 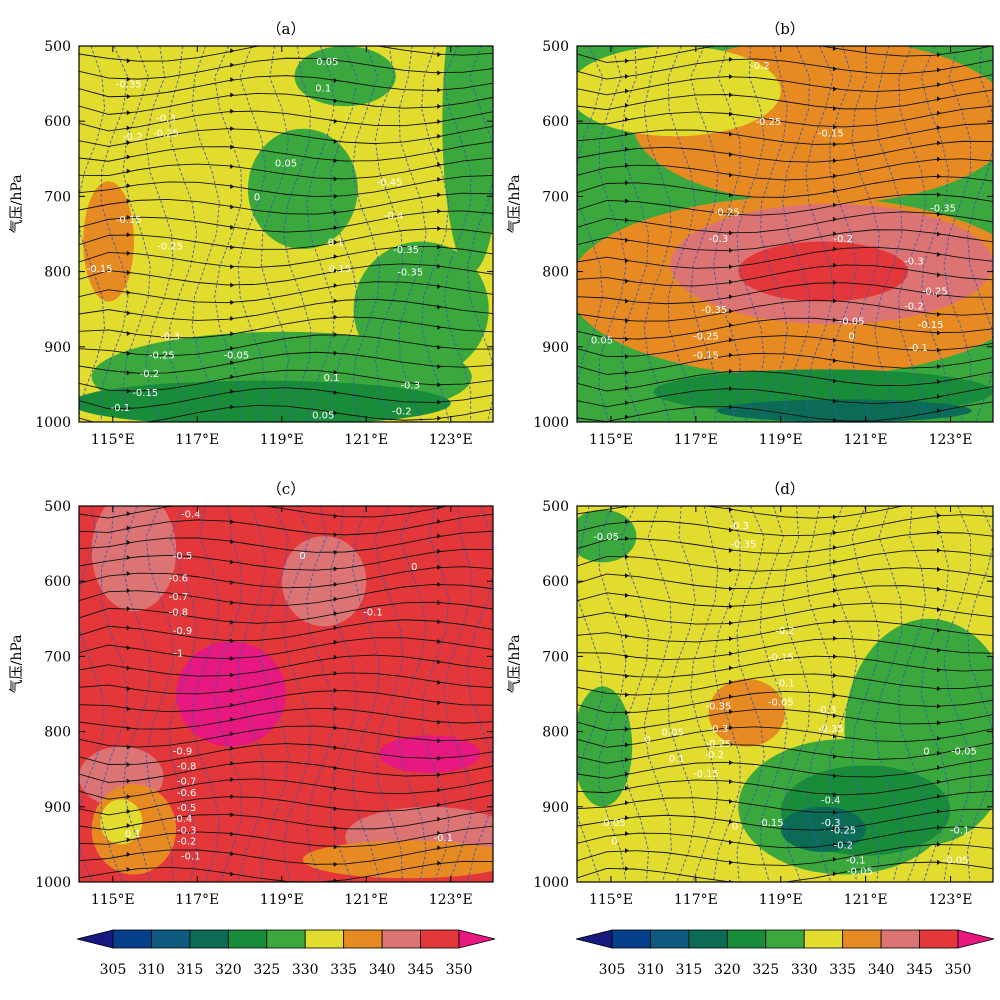 I want to click on contour-label: -0.05, so click(x=964, y=751).